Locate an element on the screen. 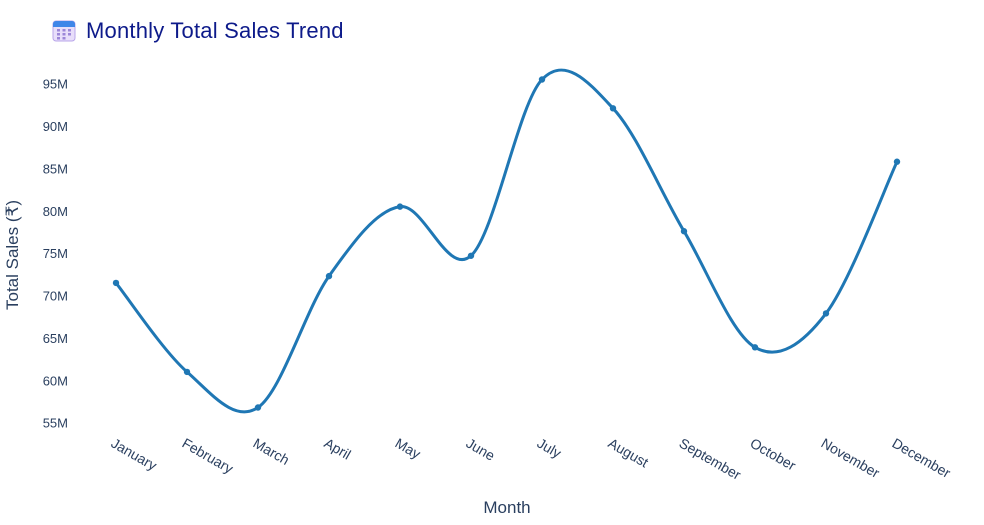 The width and height of the screenshot is (984, 525). y-tick-label: 60M is located at coordinates (55, 380).